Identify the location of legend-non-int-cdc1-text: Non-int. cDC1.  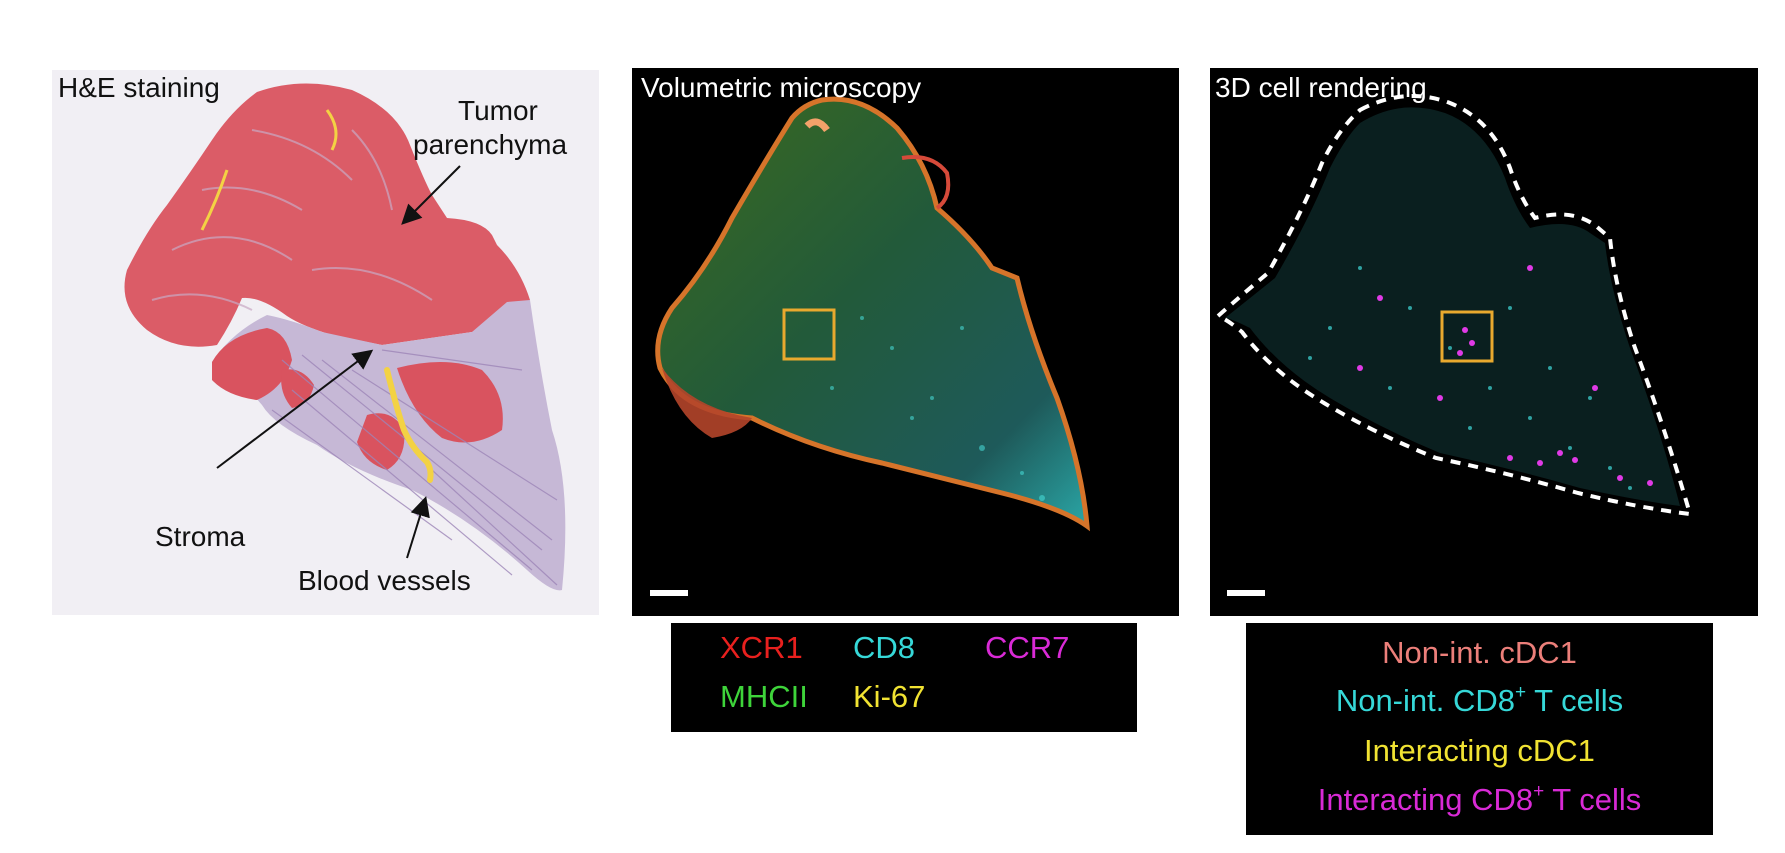
(1479, 652).